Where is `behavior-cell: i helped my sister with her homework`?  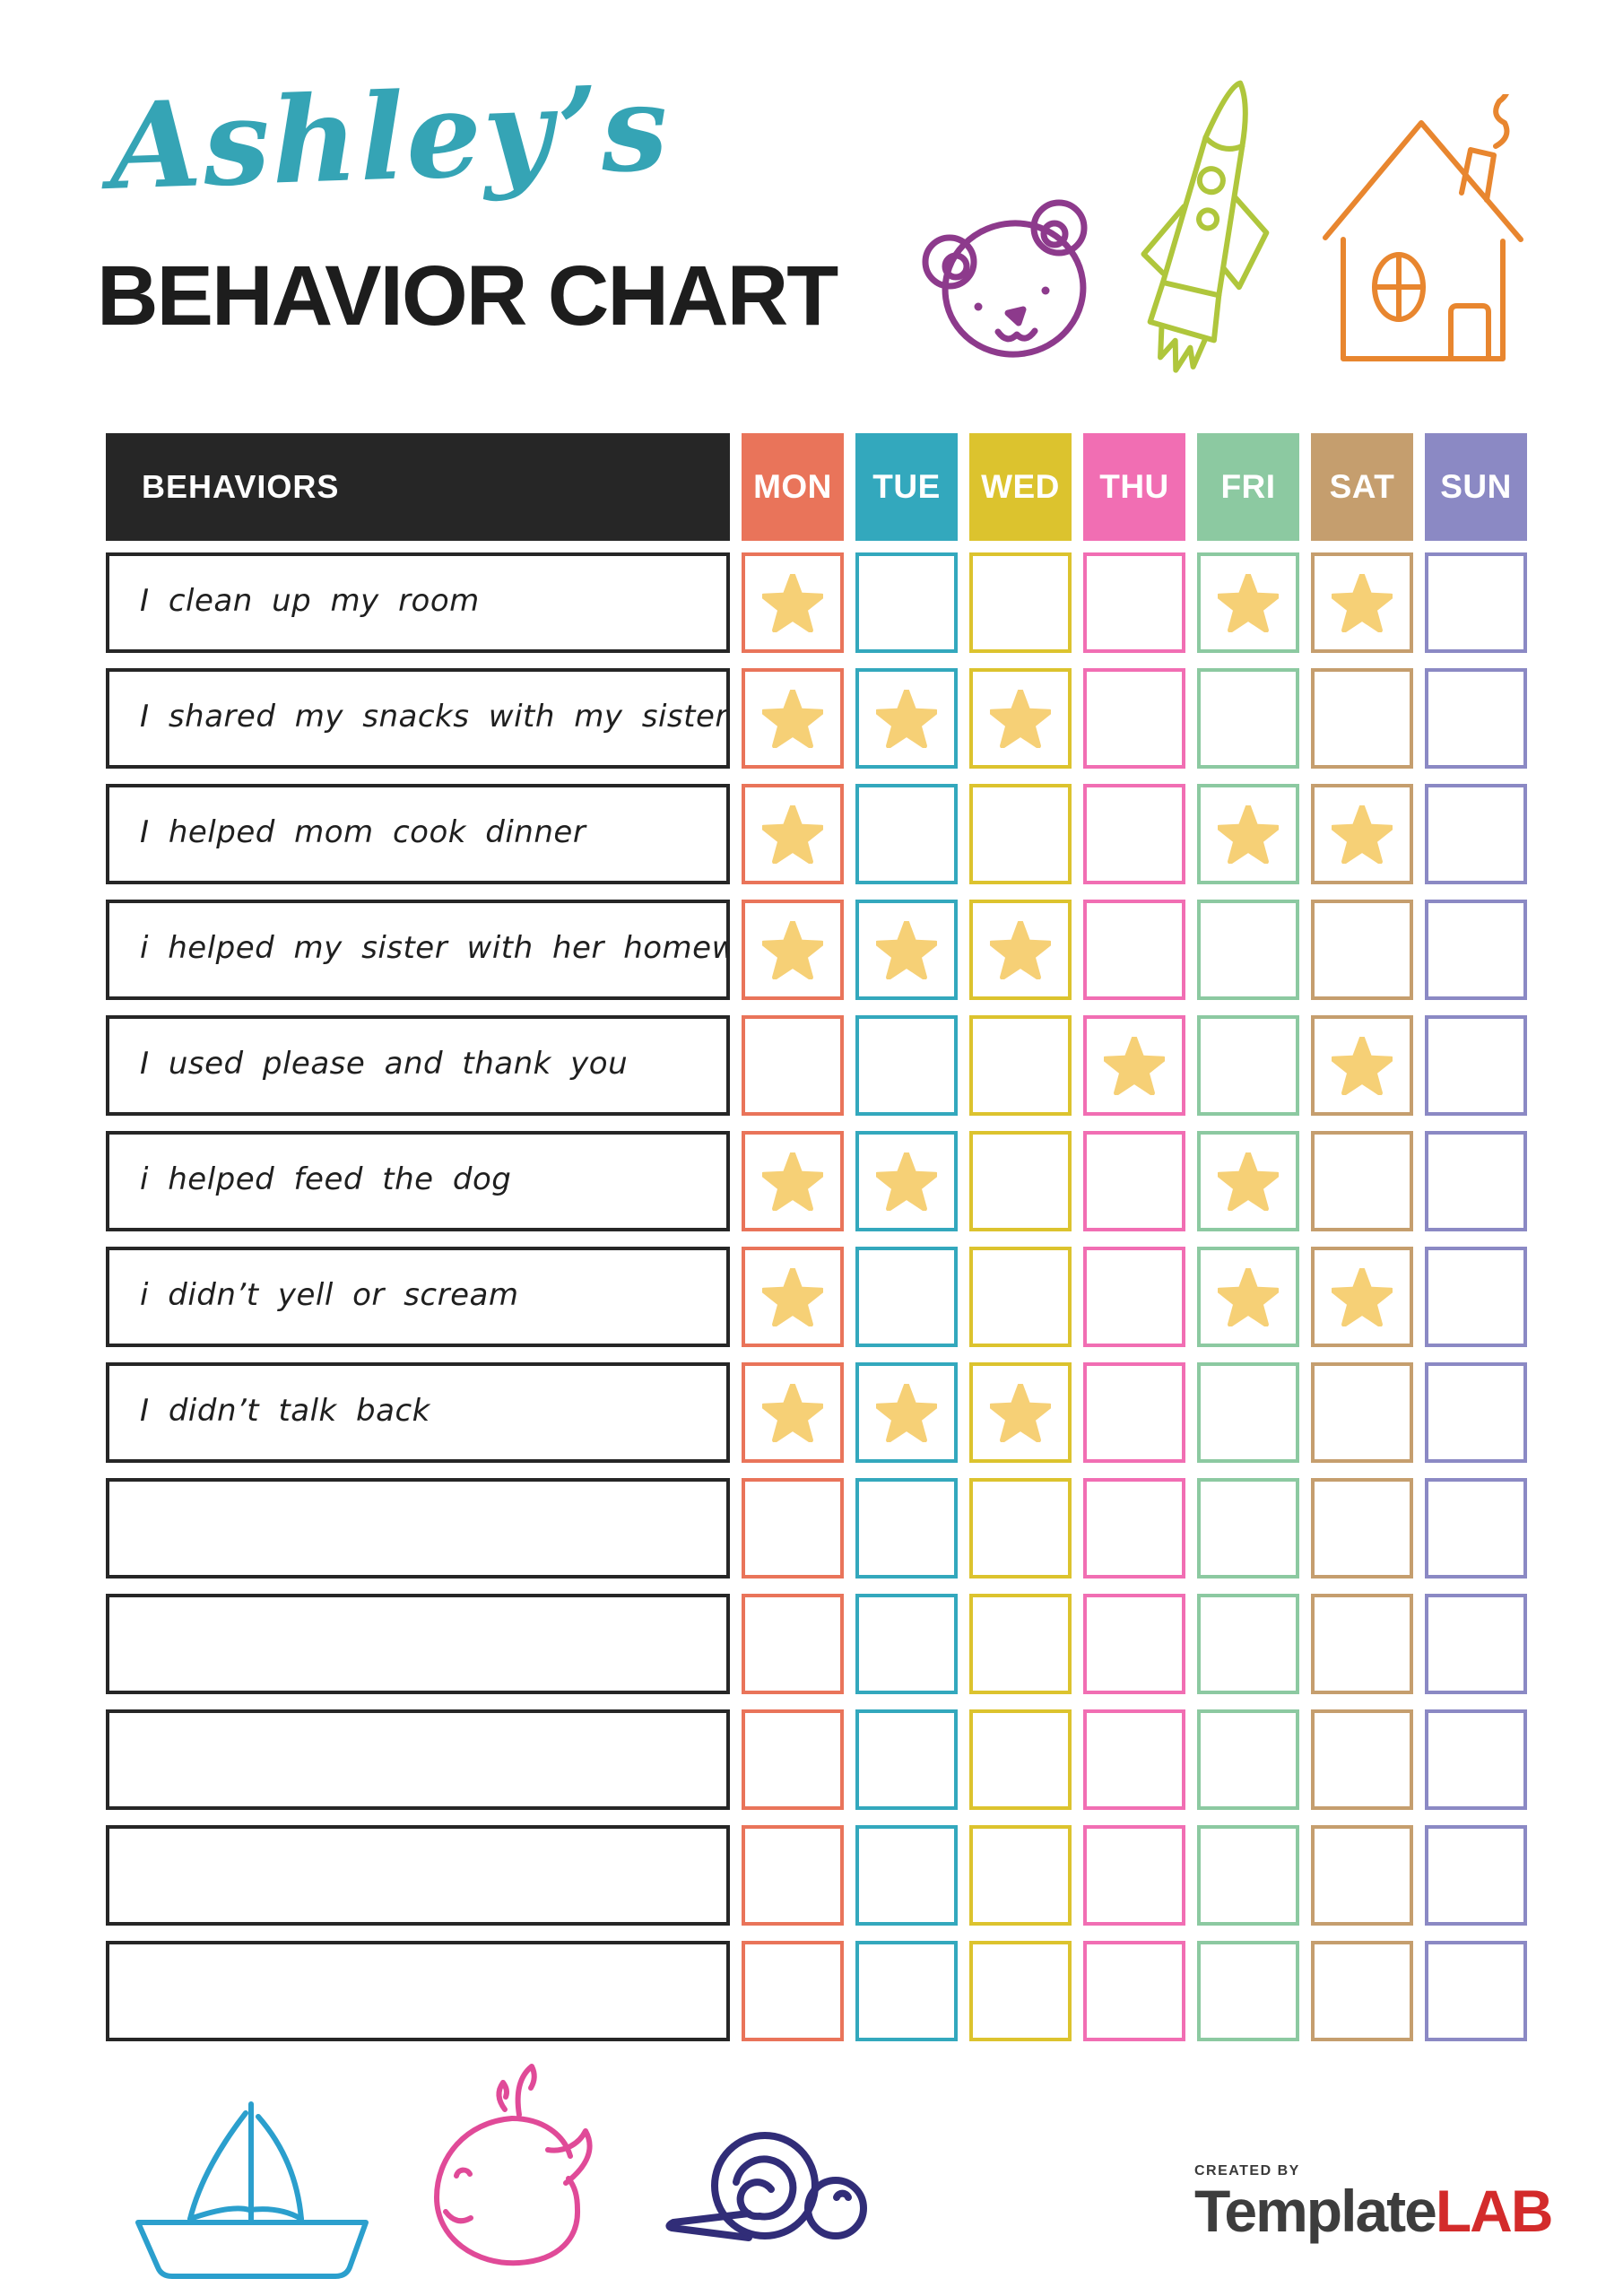 behavior-cell: i helped my sister with her homework is located at coordinates (418, 950).